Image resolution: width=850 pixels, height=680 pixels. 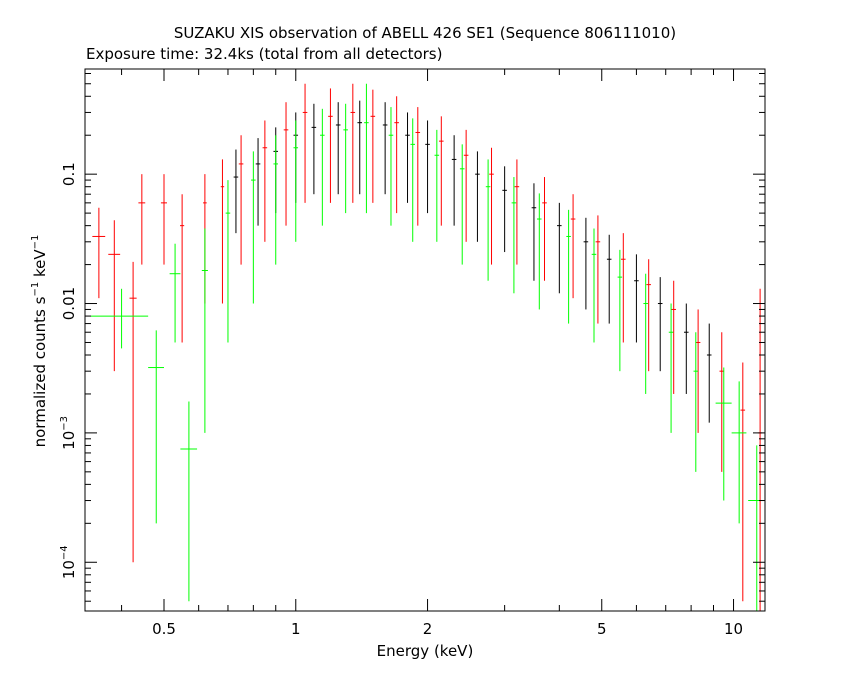 What do you see at coordinates (428, 629) in the screenshot?
I see `x-tick-label: 2` at bounding box center [428, 629].